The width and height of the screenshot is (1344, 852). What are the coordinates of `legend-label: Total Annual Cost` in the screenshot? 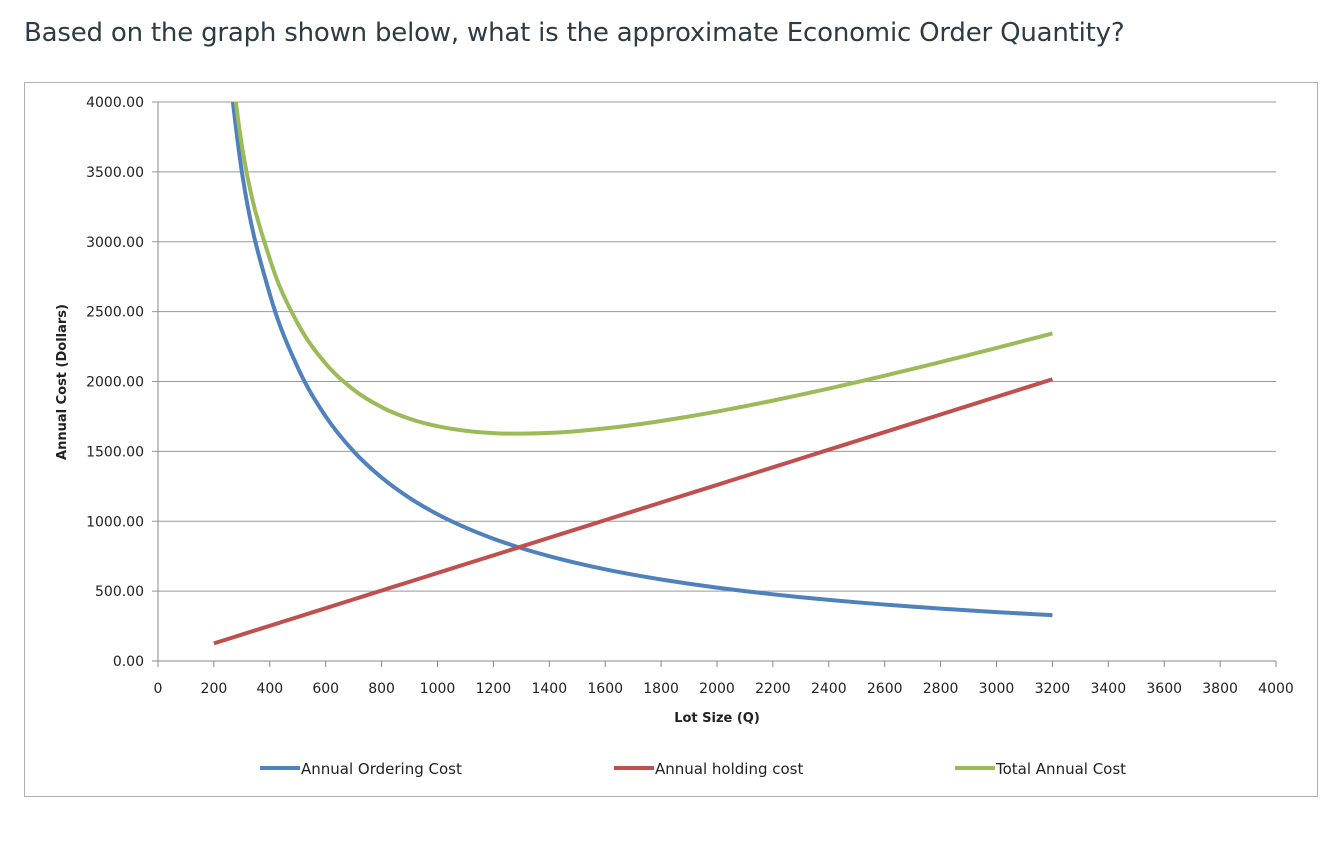 It's located at (1060, 769).